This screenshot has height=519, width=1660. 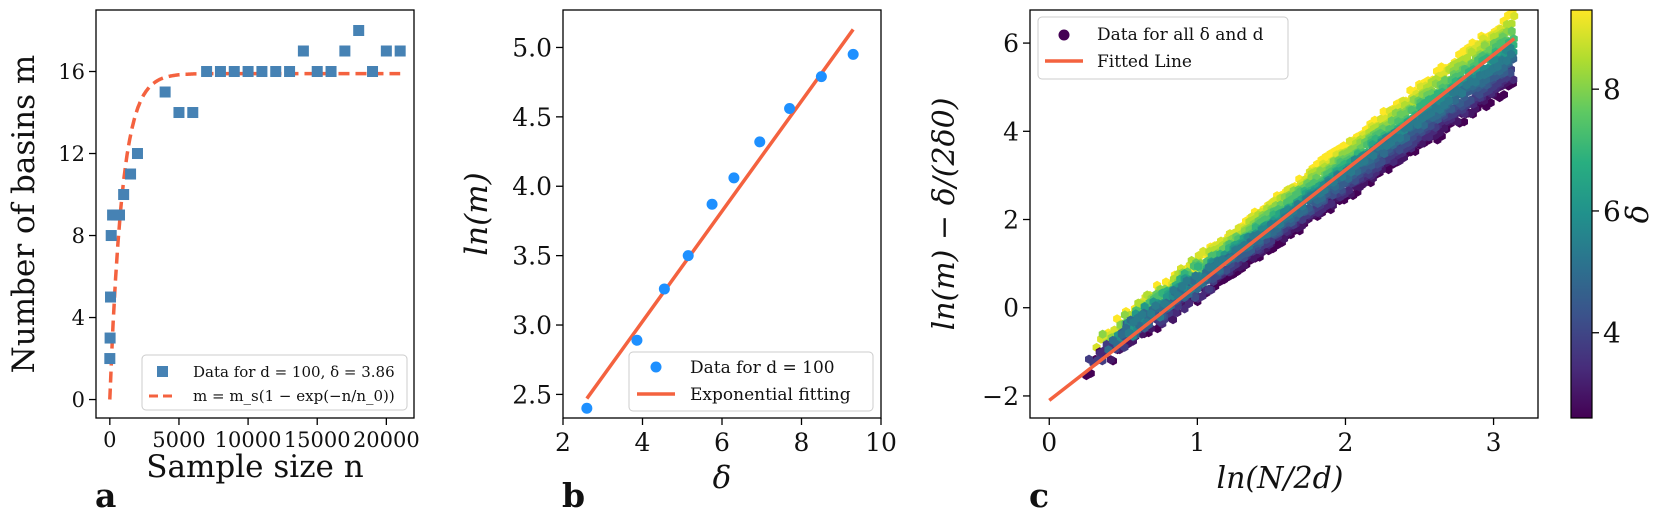 I want to click on panel-c-ylabel: ln(m) − δ/(2δ0), so click(x=944, y=214).